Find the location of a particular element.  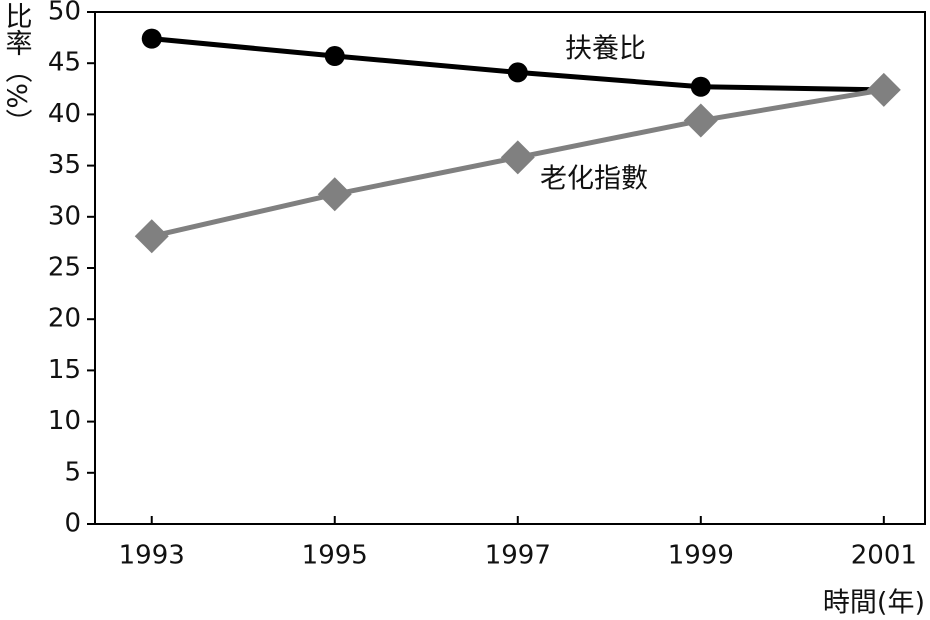

y-tick-label: 40 is located at coordinates (64, 114).